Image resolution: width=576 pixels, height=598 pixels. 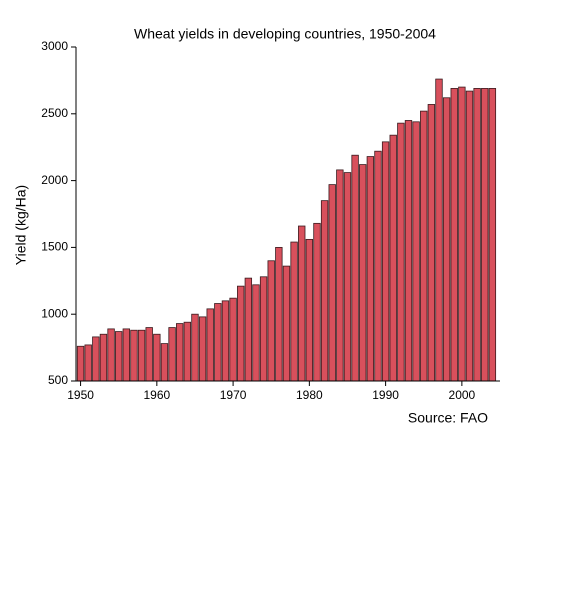 I want to click on x-tick-label: 1980, so click(x=309, y=395).